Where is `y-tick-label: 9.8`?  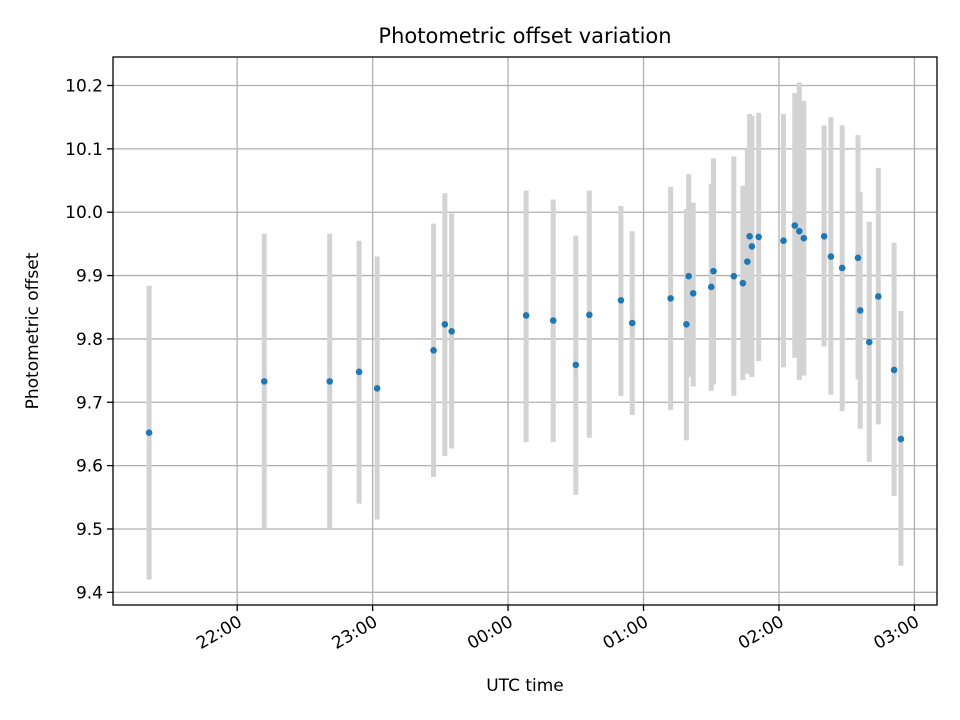
y-tick-label: 9.8 is located at coordinates (89, 340).